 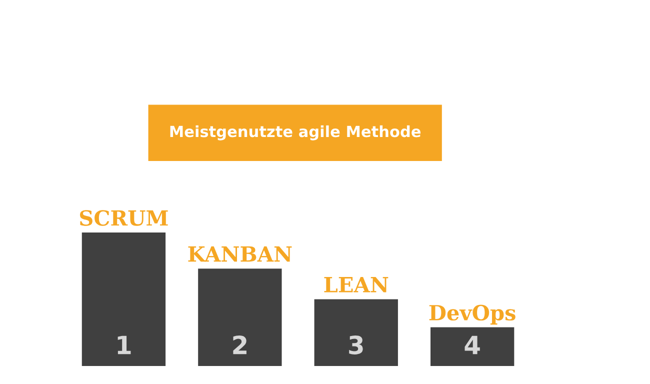 What do you see at coordinates (295, 132) in the screenshot?
I see `chart-title: Meistgenutzte agile Methode` at bounding box center [295, 132].